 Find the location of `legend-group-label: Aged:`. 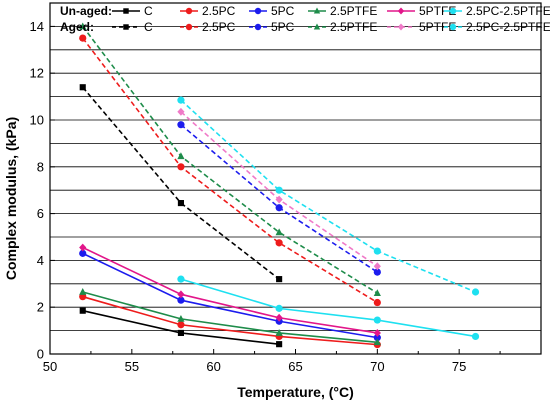

legend-group-label: Aged: is located at coordinates (77, 27).